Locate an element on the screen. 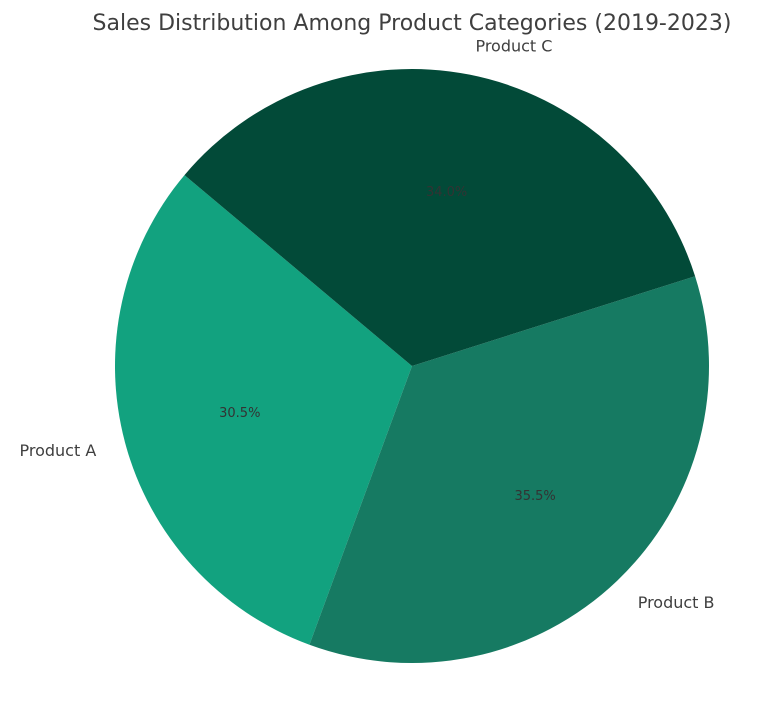 This screenshot has height=706, width=768. category-label: Product B is located at coordinates (676, 602).